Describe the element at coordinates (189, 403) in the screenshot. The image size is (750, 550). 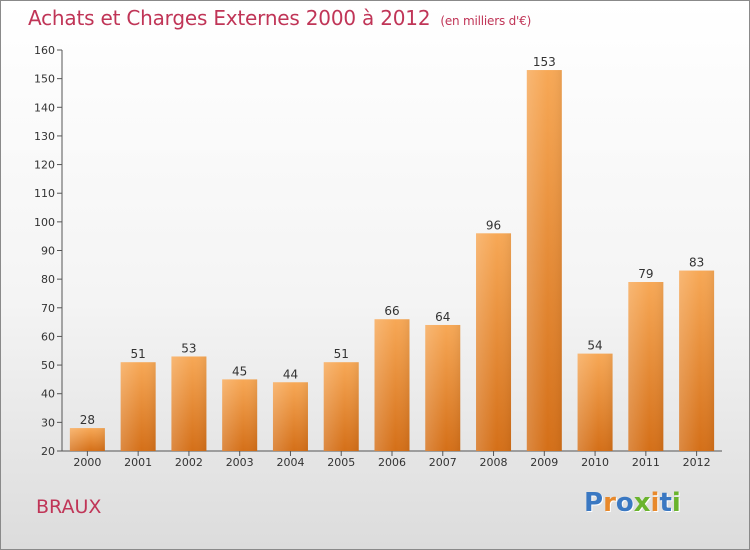
I see `bar-shine-2002` at that location.